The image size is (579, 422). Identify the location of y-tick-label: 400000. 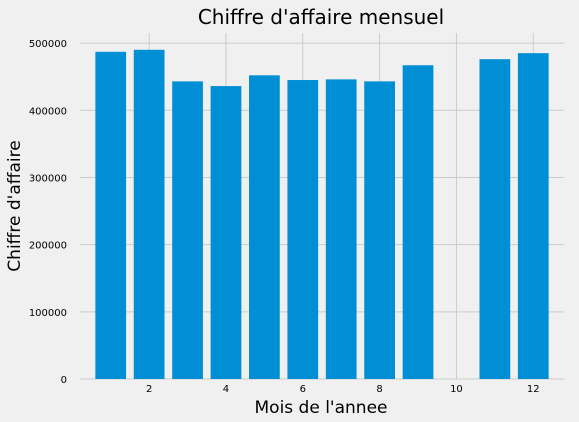
(48, 111).